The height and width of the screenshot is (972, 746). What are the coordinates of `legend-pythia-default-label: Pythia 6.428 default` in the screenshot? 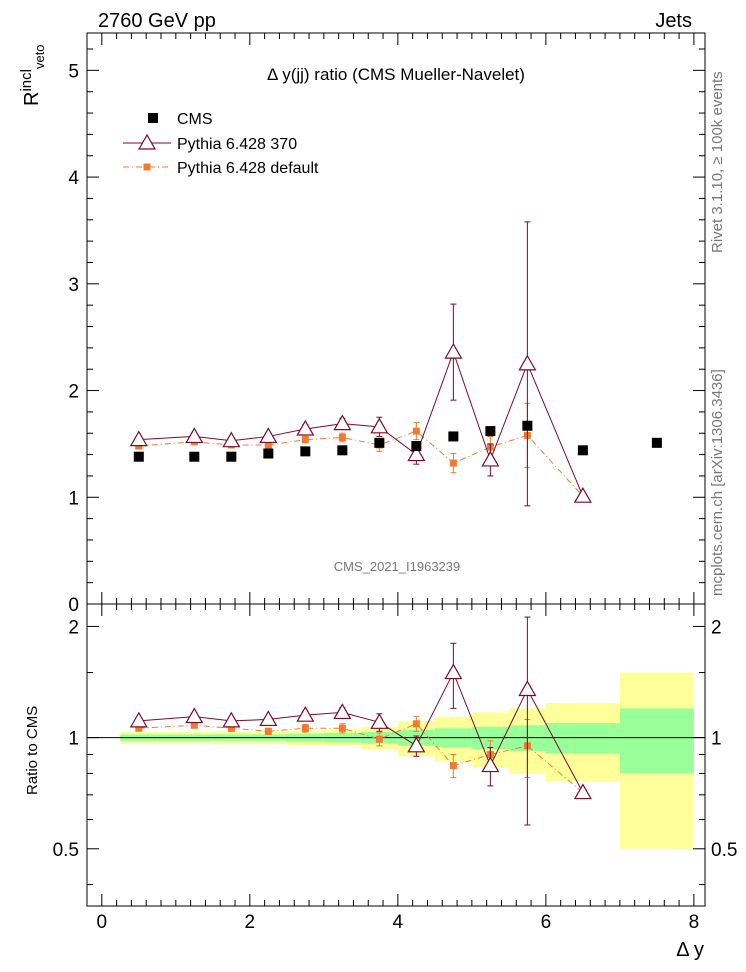 It's located at (248, 168).